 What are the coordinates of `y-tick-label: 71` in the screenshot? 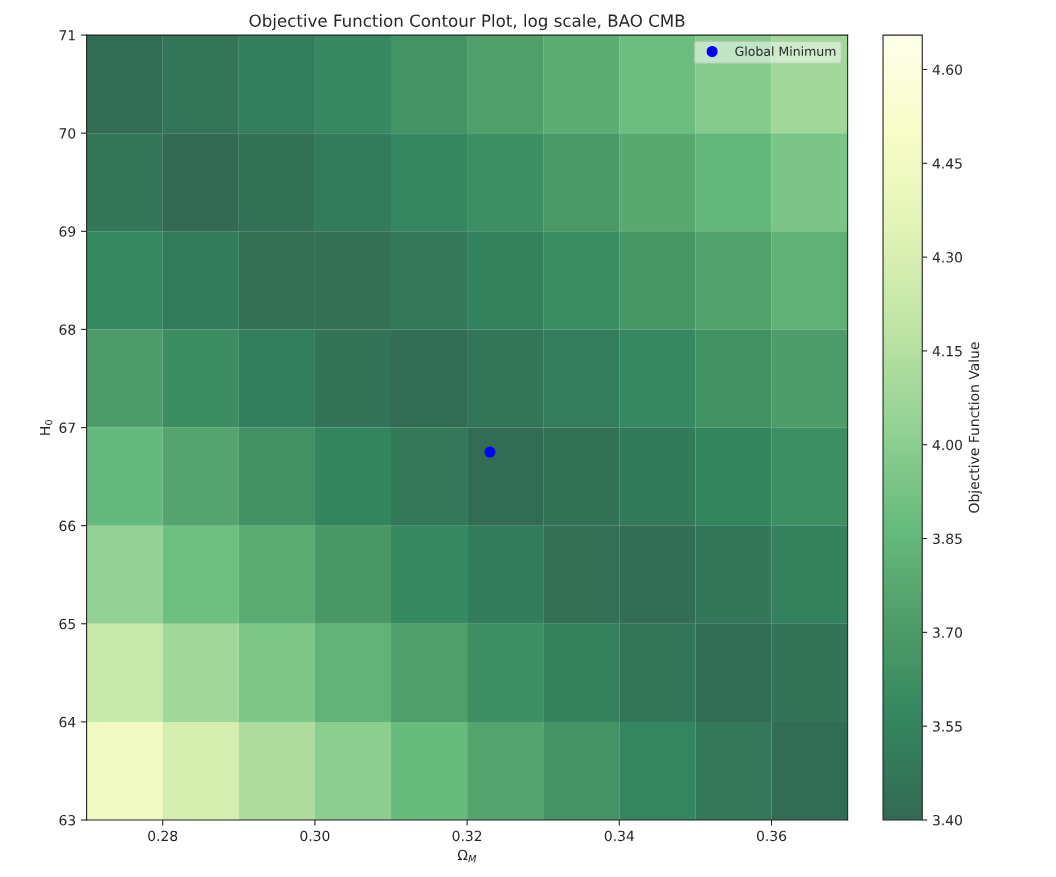 It's located at (67, 35).